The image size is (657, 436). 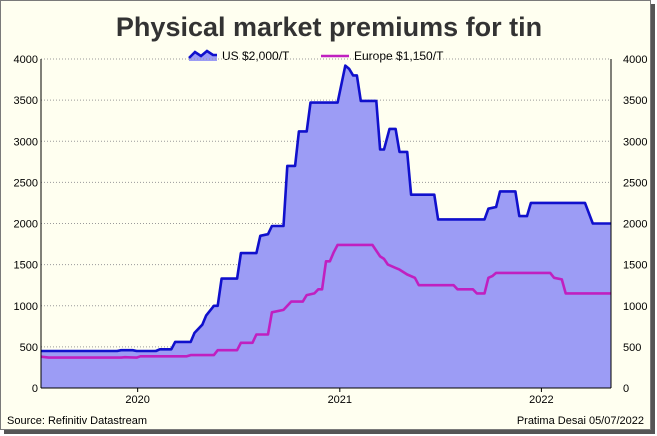 What do you see at coordinates (316, 56) in the screenshot?
I see `legend: US $2,000/T Europe $1,150/T` at bounding box center [316, 56].